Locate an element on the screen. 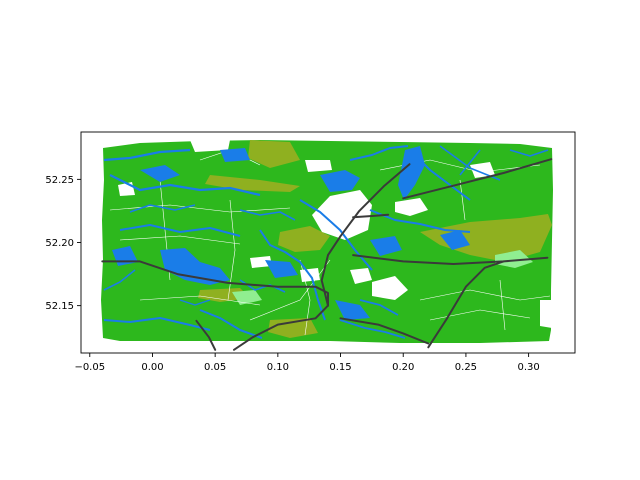  y-tick-label: 52.15 is located at coordinates (59, 306).